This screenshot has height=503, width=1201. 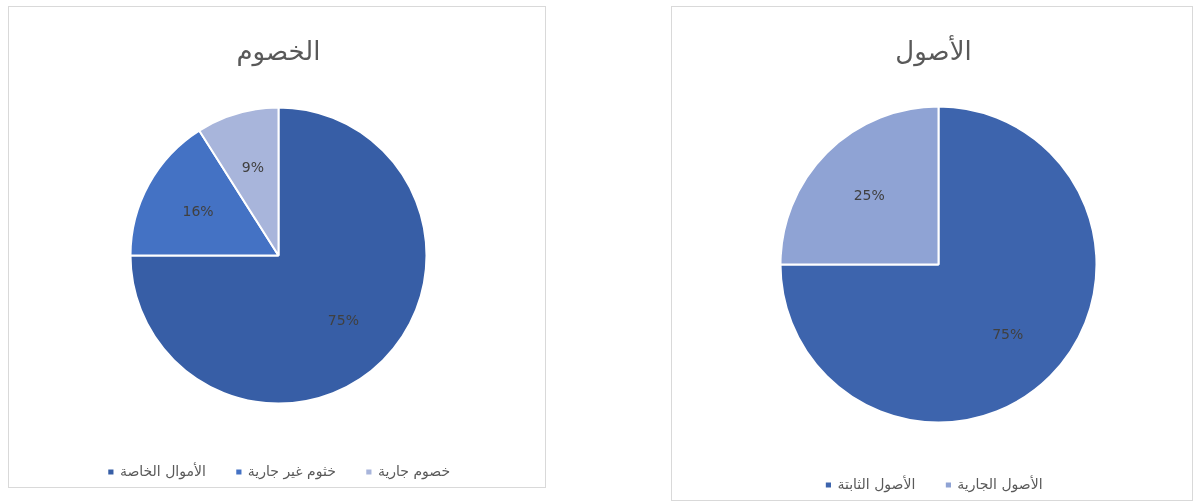 I want to click on legend-label: خصوم جارية, so click(x=414, y=471).